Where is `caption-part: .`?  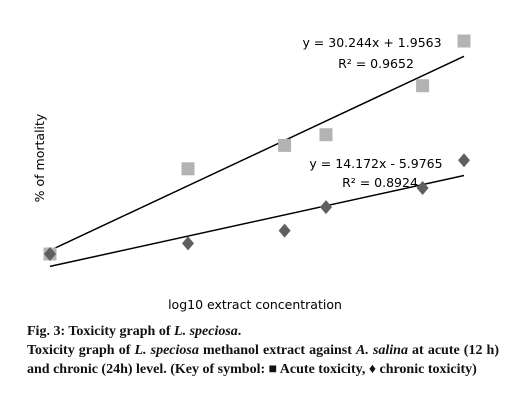
caption-part: . is located at coordinates (239, 331).